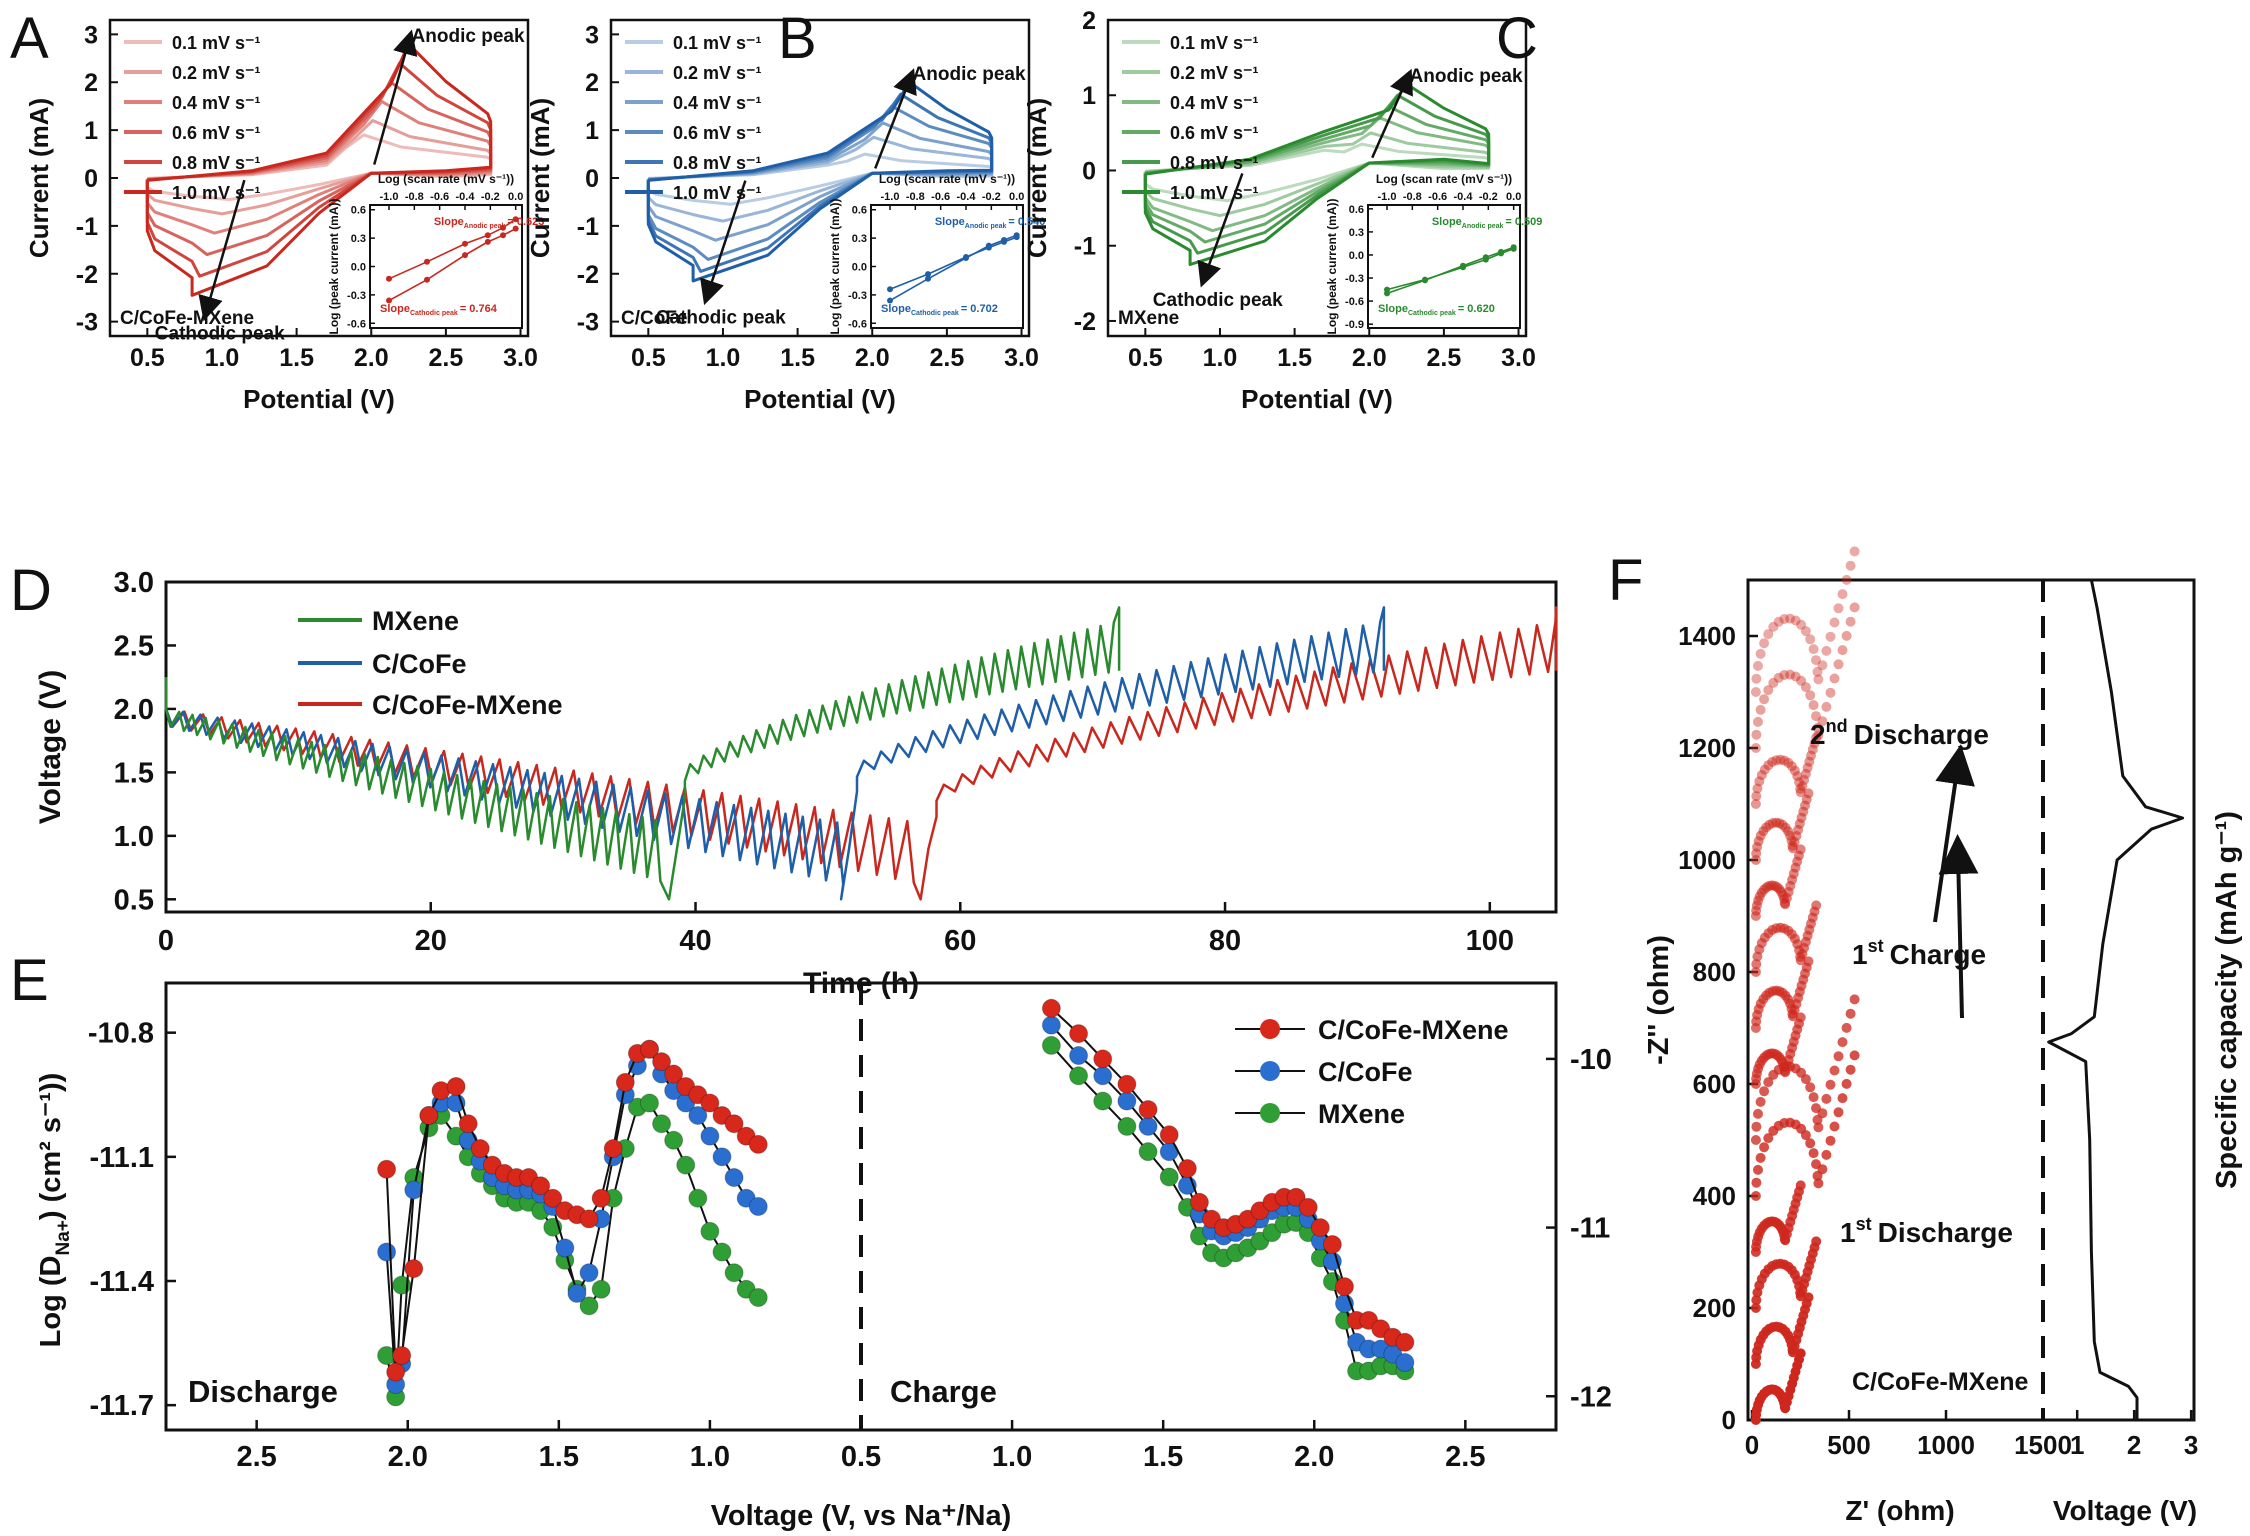 The width and height of the screenshot is (2250, 1536). I want to click on eis-frame, so click(1971, 1000).